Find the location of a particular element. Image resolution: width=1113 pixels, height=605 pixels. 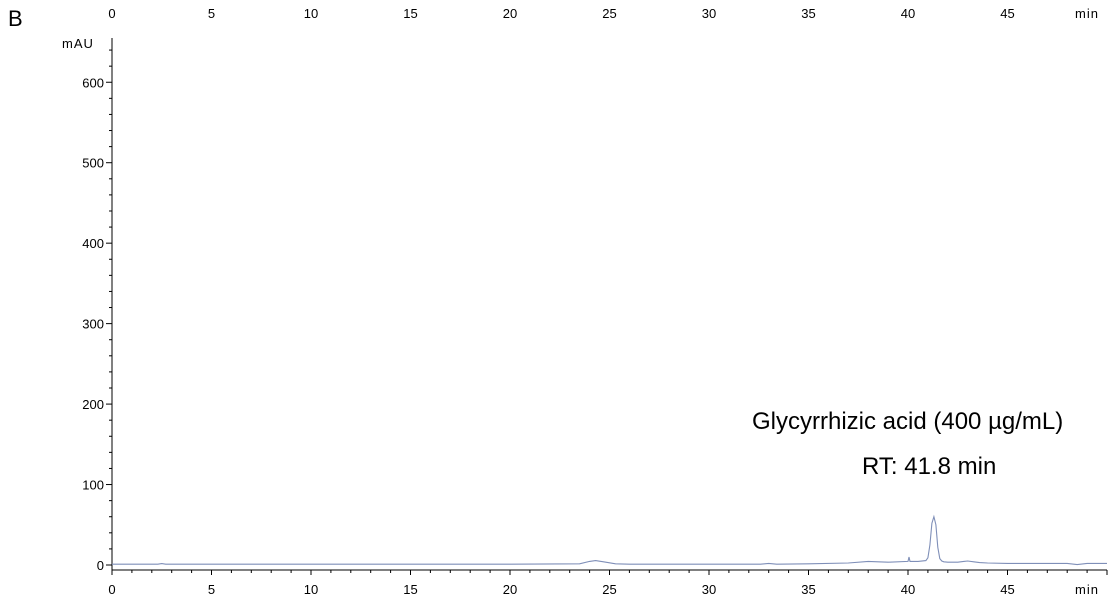

bottom-x-tick-label: 5 is located at coordinates (211, 589).